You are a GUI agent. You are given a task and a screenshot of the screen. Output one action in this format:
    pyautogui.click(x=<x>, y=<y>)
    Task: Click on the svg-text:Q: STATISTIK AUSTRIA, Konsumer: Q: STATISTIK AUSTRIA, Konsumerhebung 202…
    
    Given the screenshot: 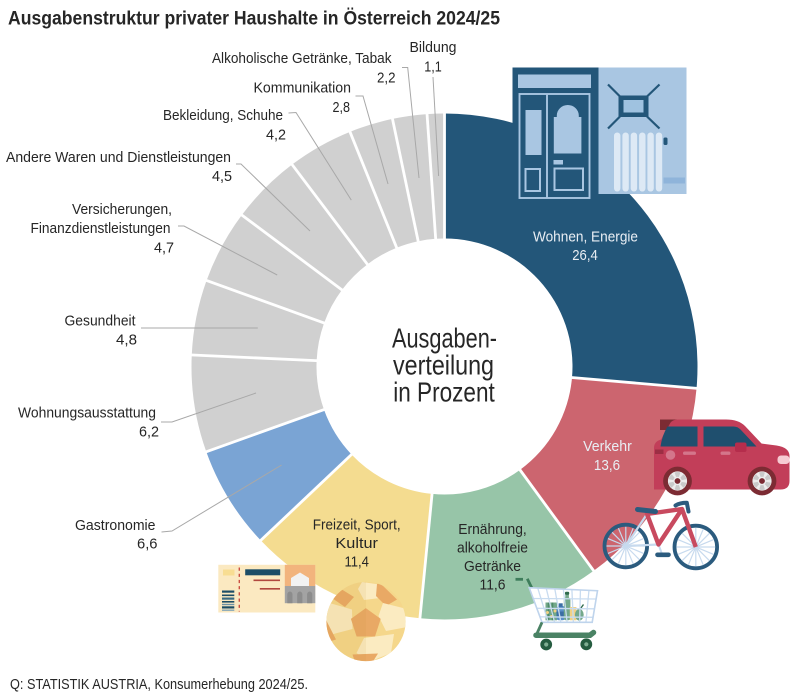 What is the action you would take?
    pyautogui.click(x=159, y=685)
    